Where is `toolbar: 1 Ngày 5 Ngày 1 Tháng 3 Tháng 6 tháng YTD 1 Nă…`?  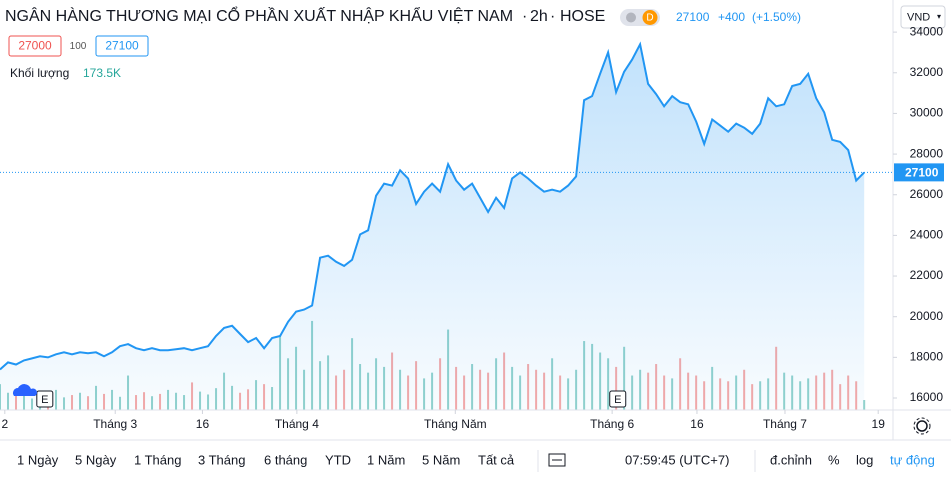
toolbar: 1 Ngày 5 Ngày 1 Tháng 3 Tháng 6 tháng YTD 1 Nă… is located at coordinates (266, 459).